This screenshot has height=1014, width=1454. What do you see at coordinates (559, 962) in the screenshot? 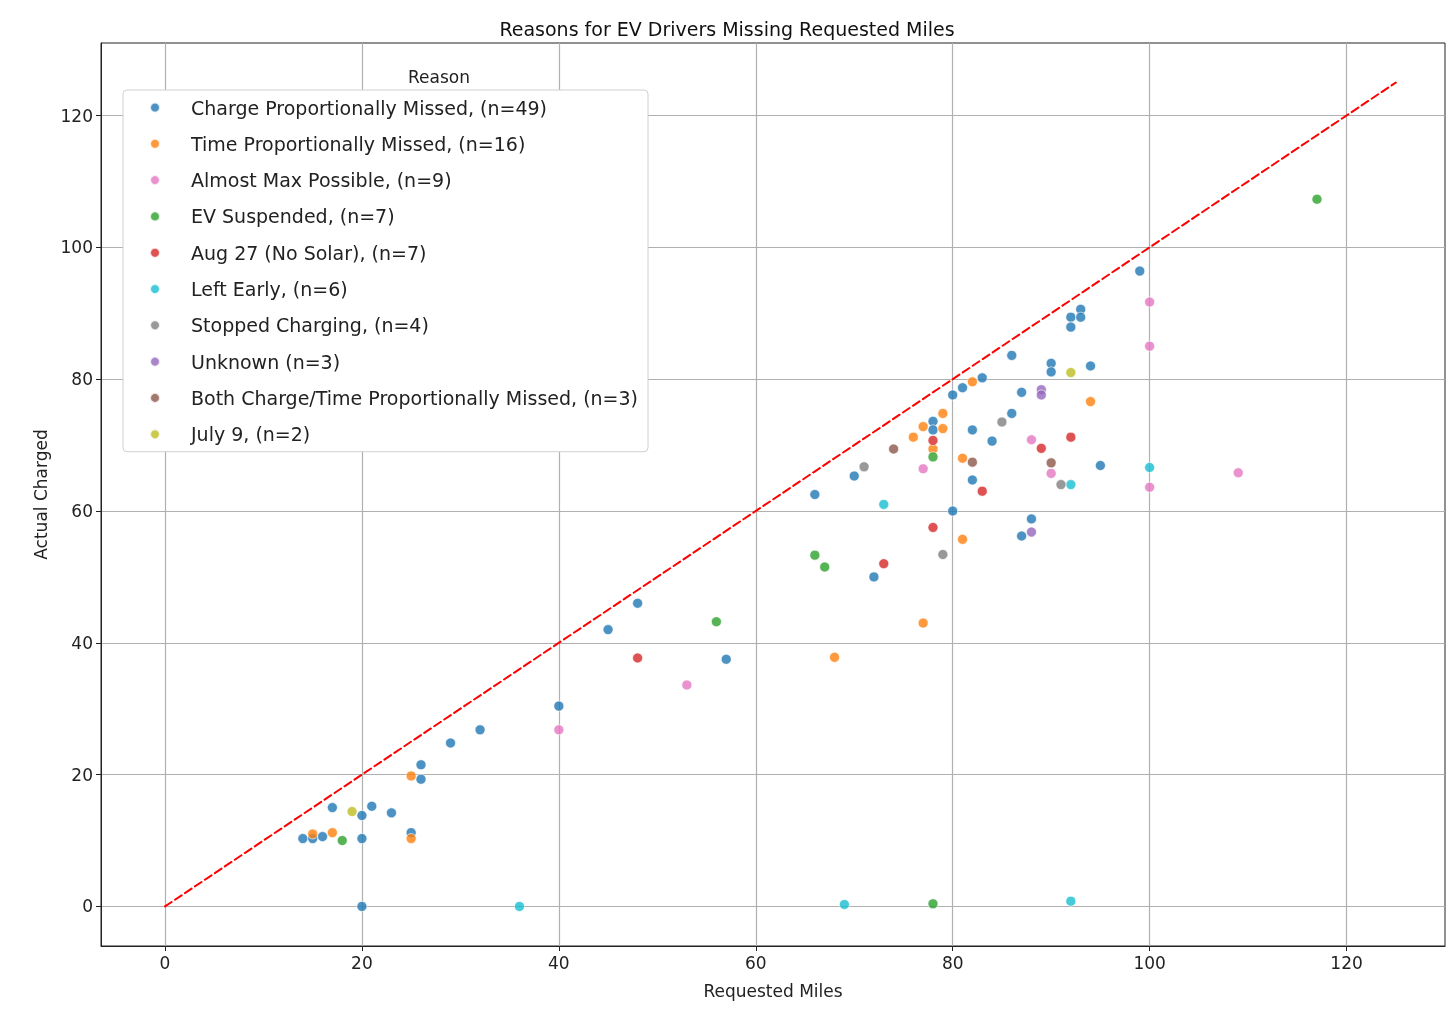
I see `x-tick-label: 40` at bounding box center [559, 962].